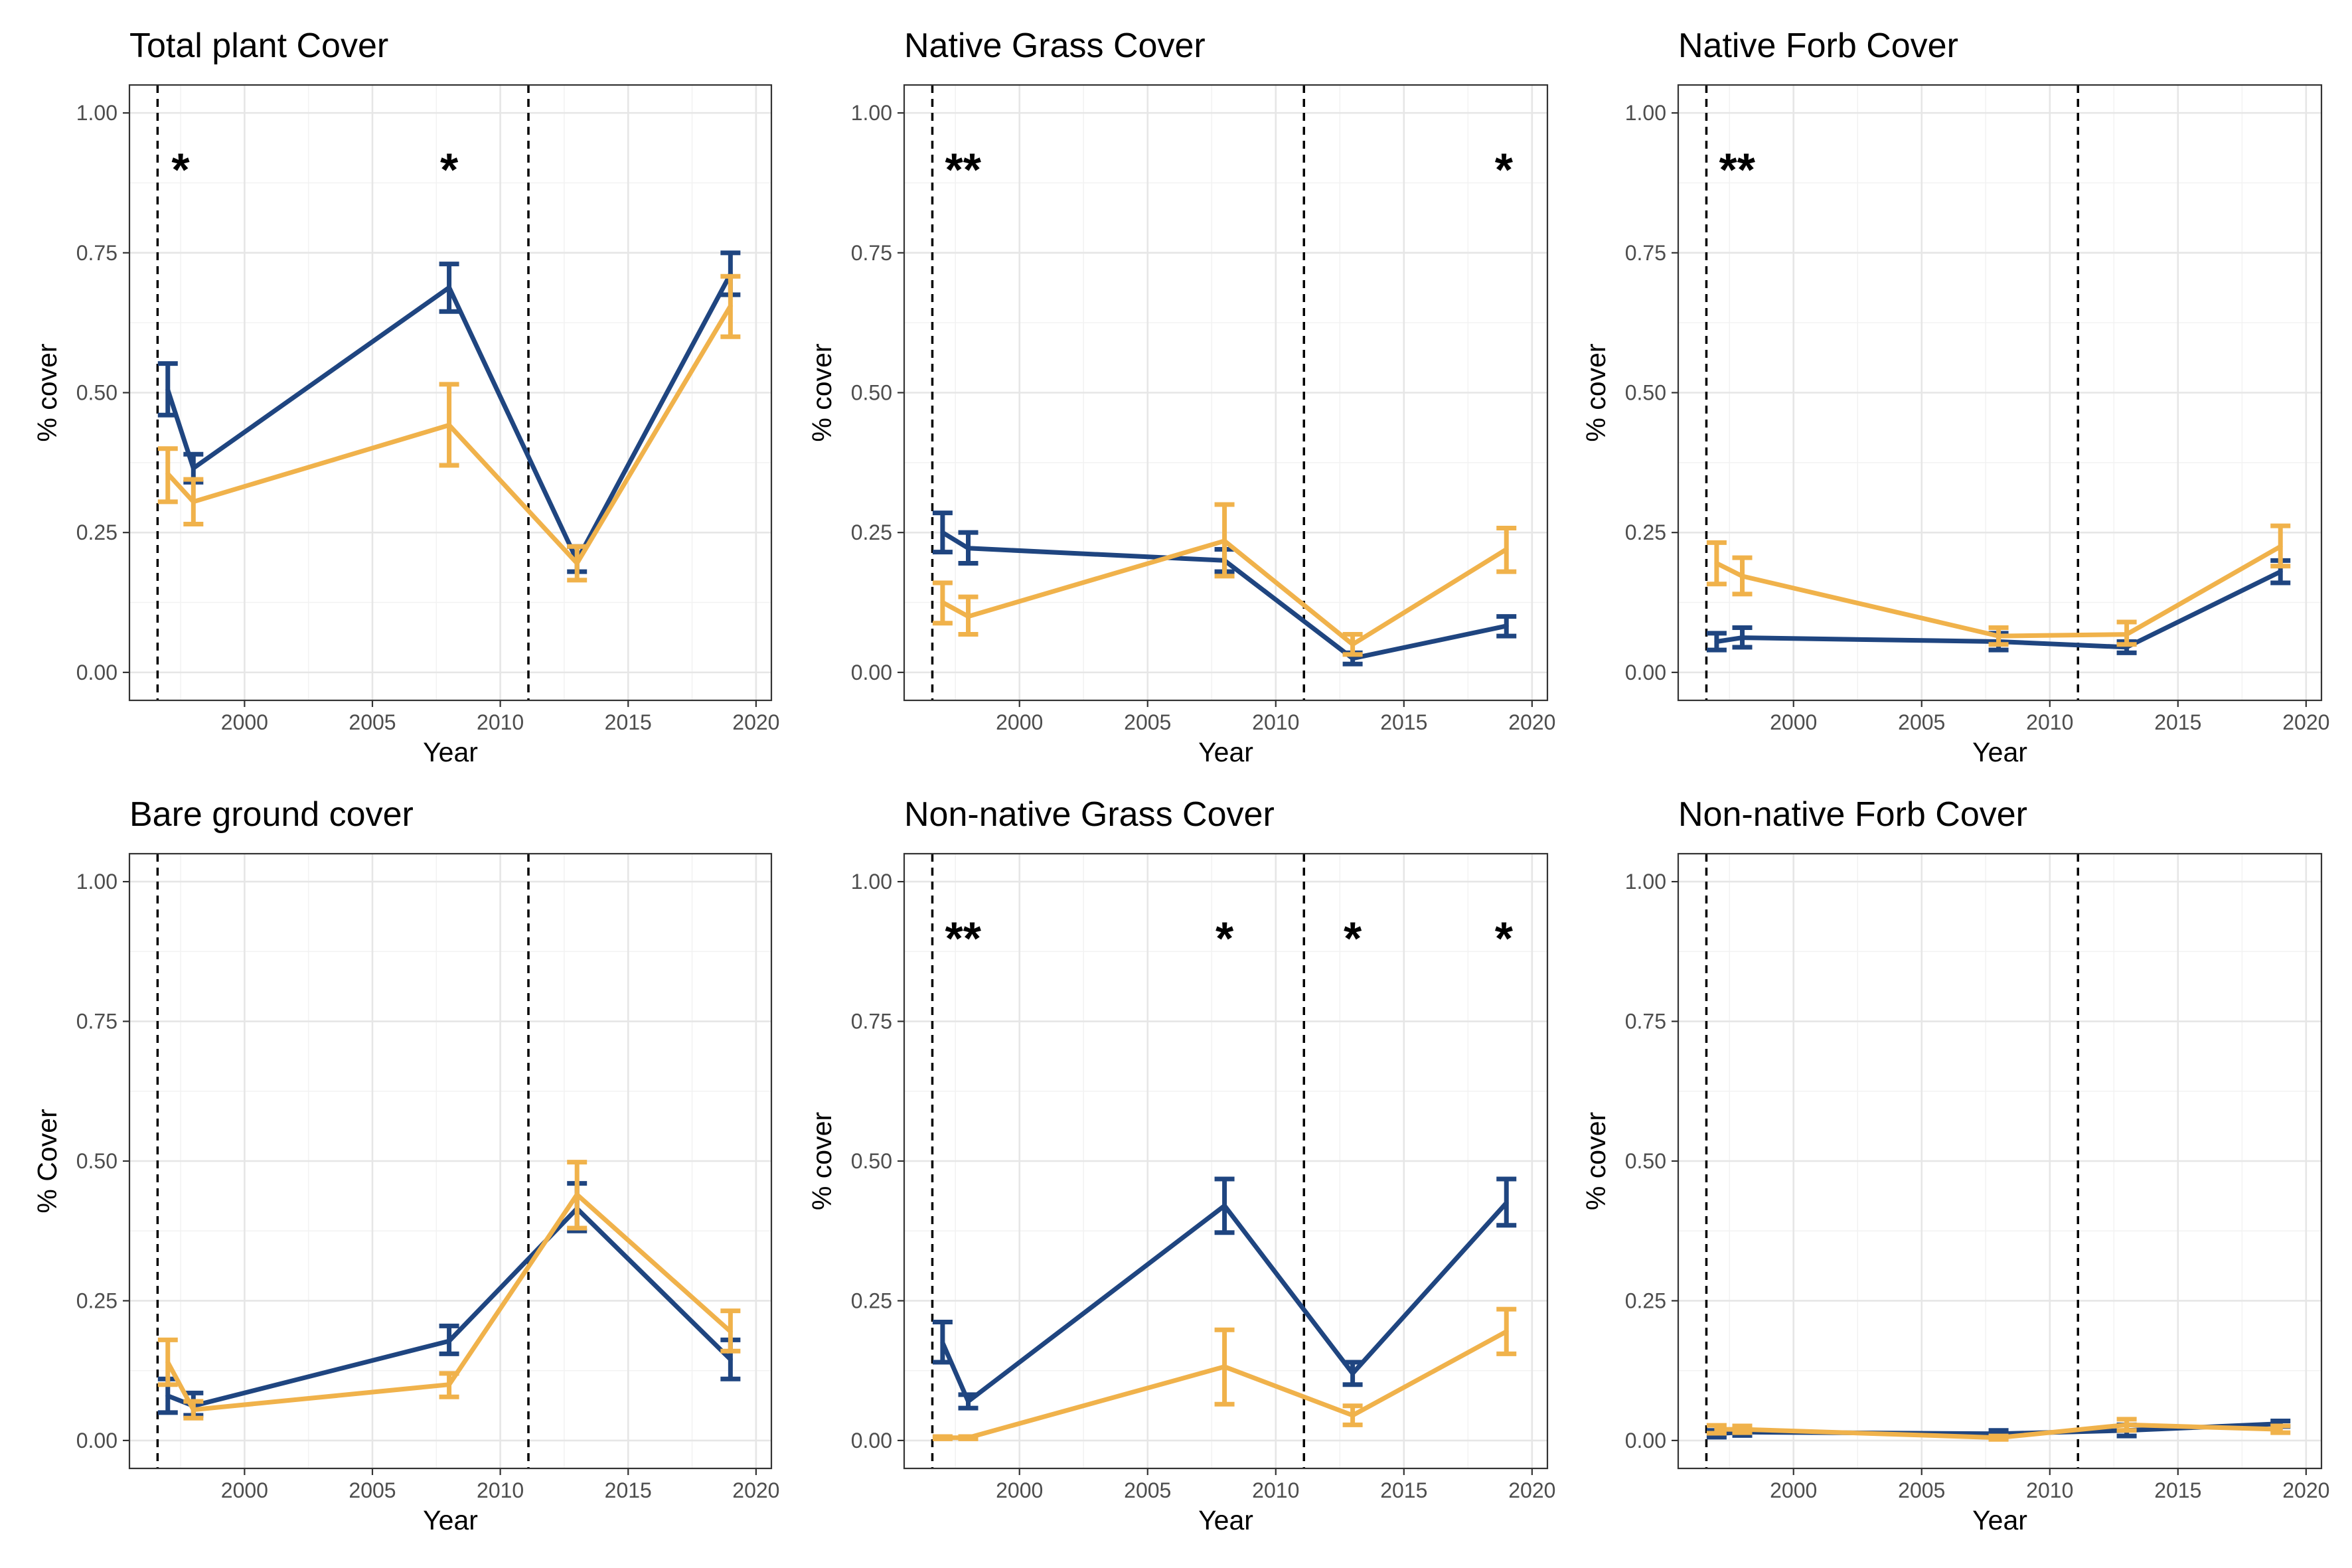 The width and height of the screenshot is (2352, 1568). What do you see at coordinates (259, 46) in the screenshot?
I see `panel-title: Total plant Cover` at bounding box center [259, 46].